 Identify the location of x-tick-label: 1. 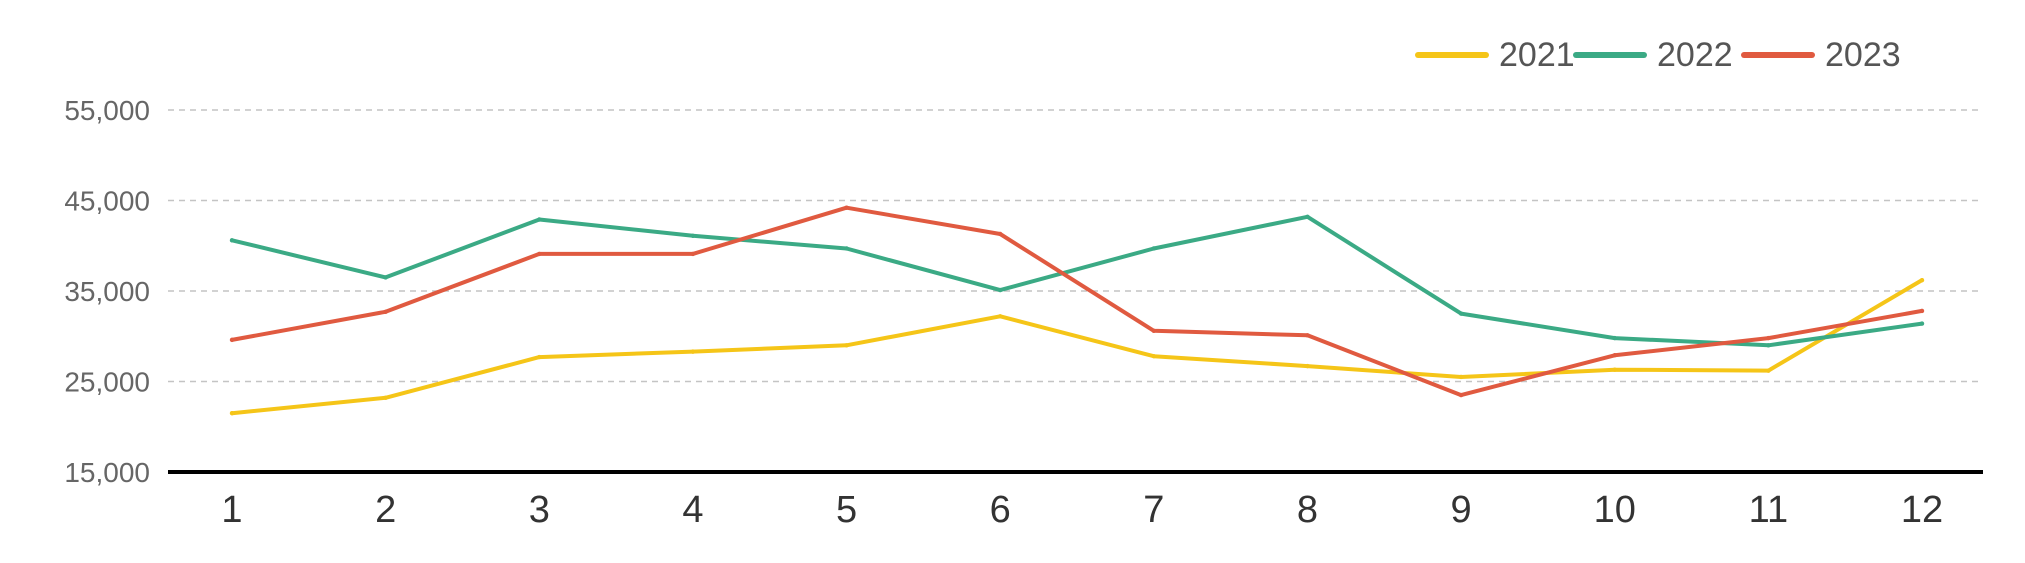
(231, 510).